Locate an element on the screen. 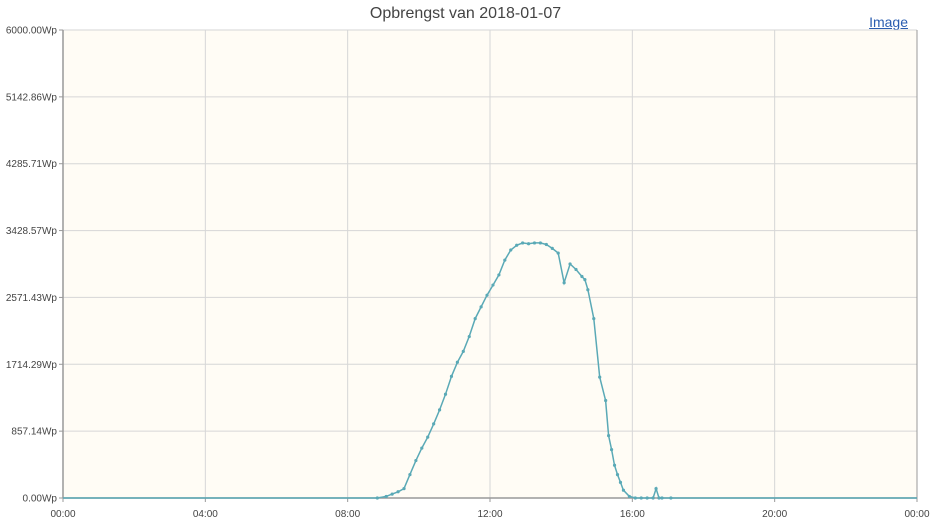  x-tick-label: 04:00 is located at coordinates (205, 514).